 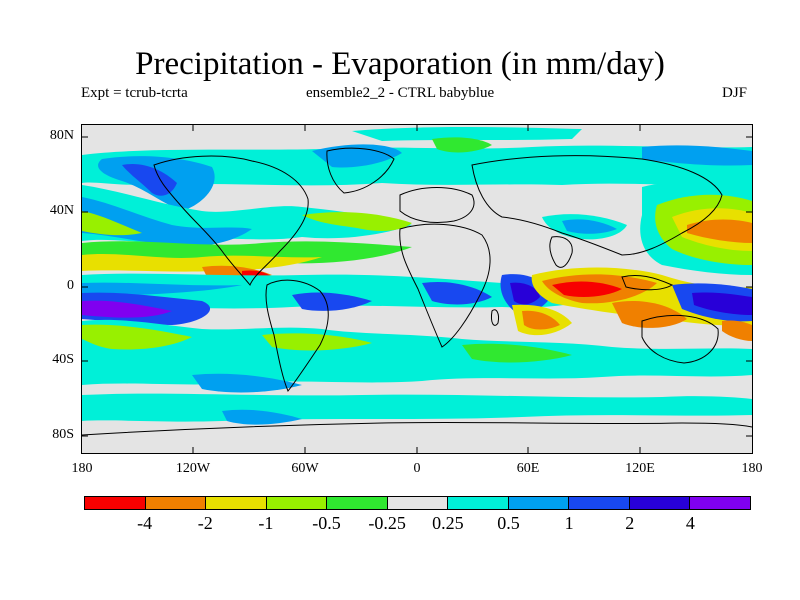 What do you see at coordinates (63, 359) in the screenshot?
I see `lat-label-40s: 40S` at bounding box center [63, 359].